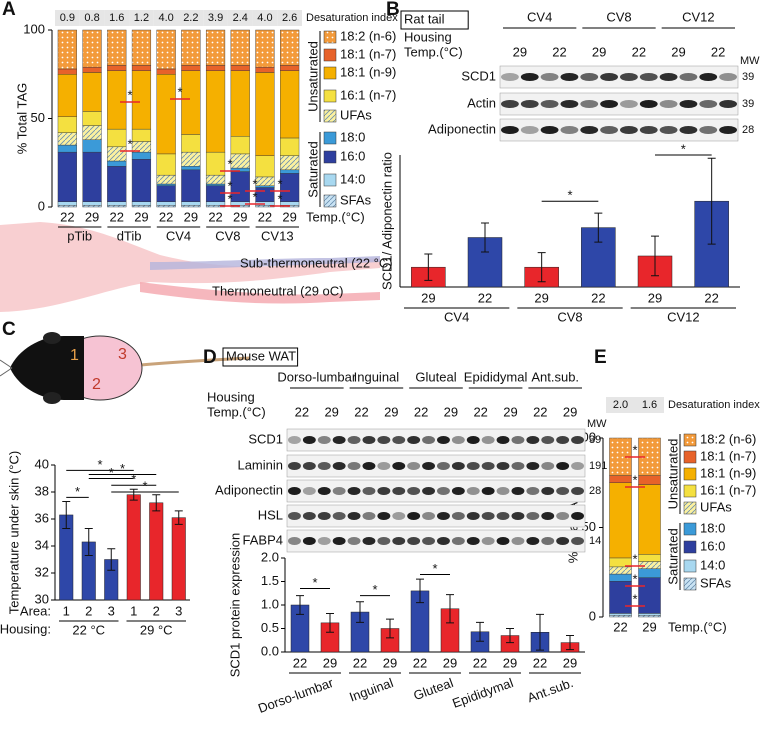  What do you see at coordinates (550, 690) in the screenshot?
I see `group-label: Ant.sub.` at bounding box center [550, 690].